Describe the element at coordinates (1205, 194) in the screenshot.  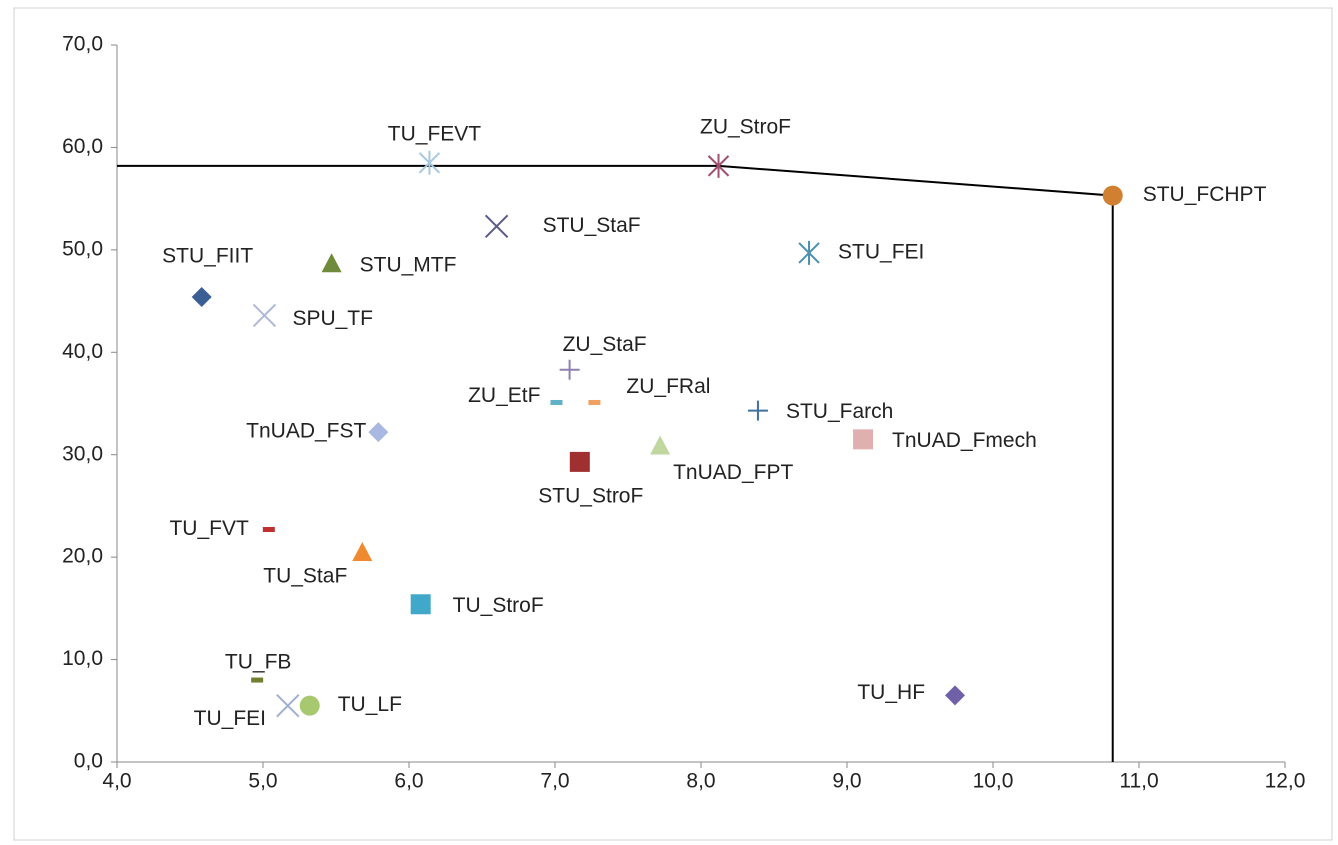
I see `point-label: STU_FCHPT` at that location.